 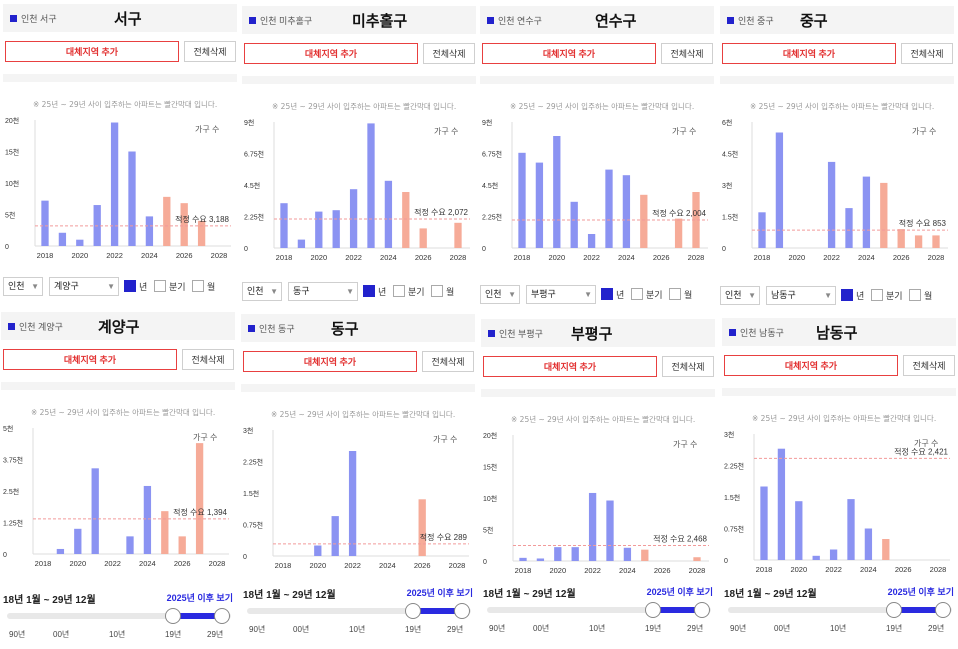 I want to click on header-square-icon, so click(x=730, y=20).